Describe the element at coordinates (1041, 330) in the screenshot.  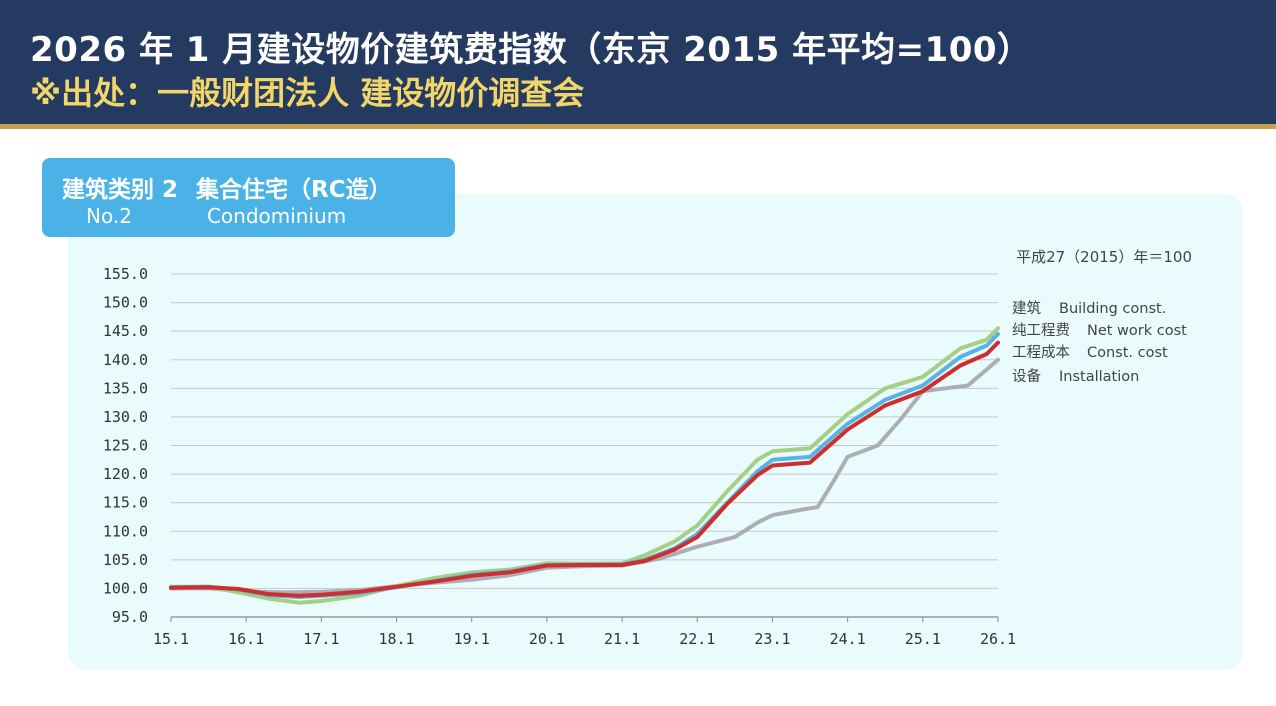
I see `legend-label-1: 纯工程费` at that location.